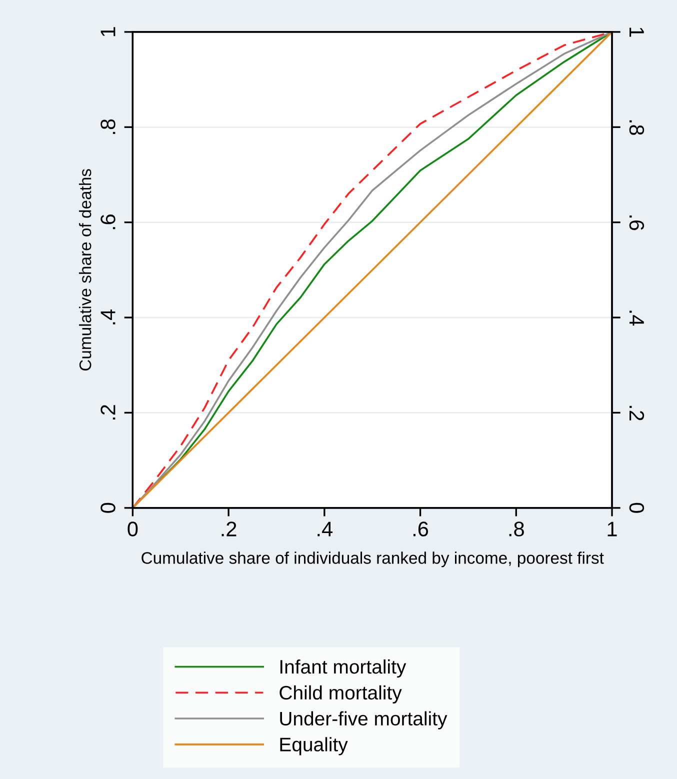 This screenshot has height=779, width=677. Describe the element at coordinates (373, 560) in the screenshot. I see `x-axis-title: Cumulative share of individuals ranked by income, poorest first` at that location.